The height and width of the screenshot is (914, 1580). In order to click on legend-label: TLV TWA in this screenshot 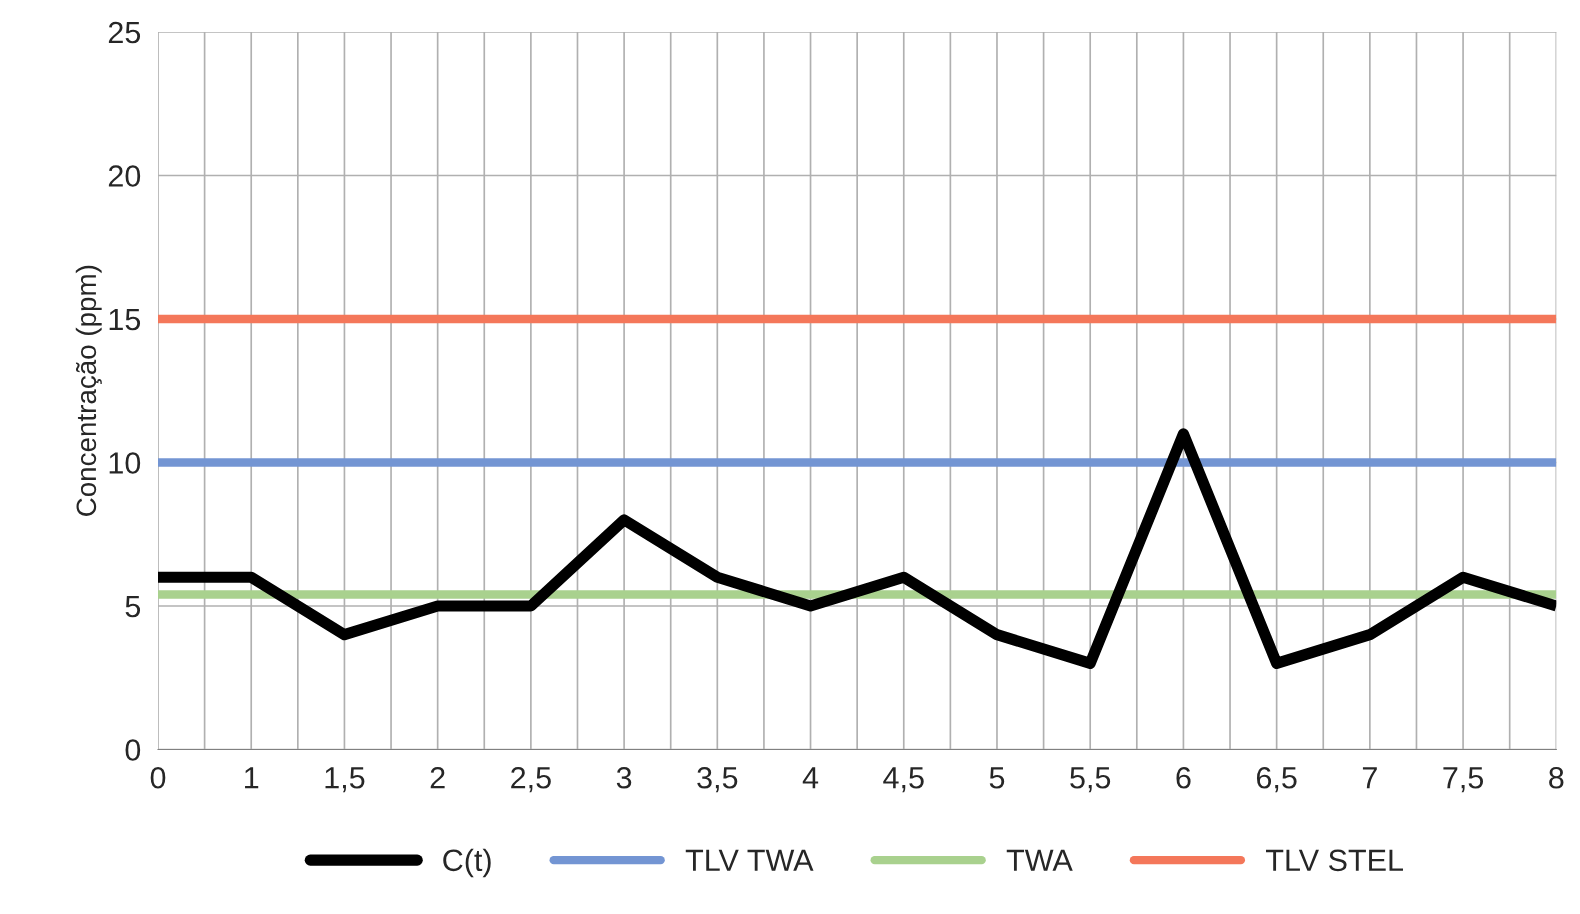, I will do `click(749, 860)`.